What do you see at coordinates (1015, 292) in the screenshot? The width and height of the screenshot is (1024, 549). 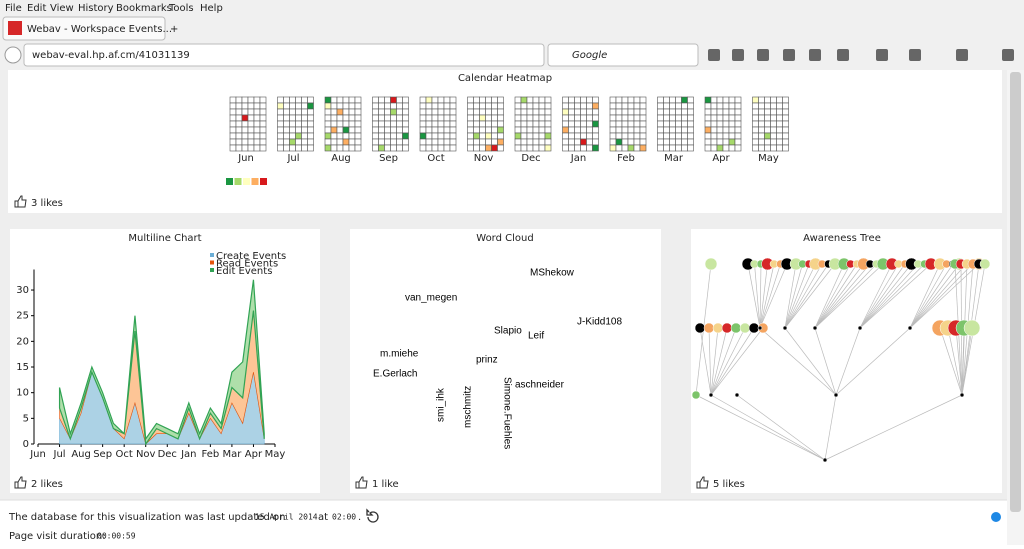 I see `scroll-thumb` at bounding box center [1015, 292].